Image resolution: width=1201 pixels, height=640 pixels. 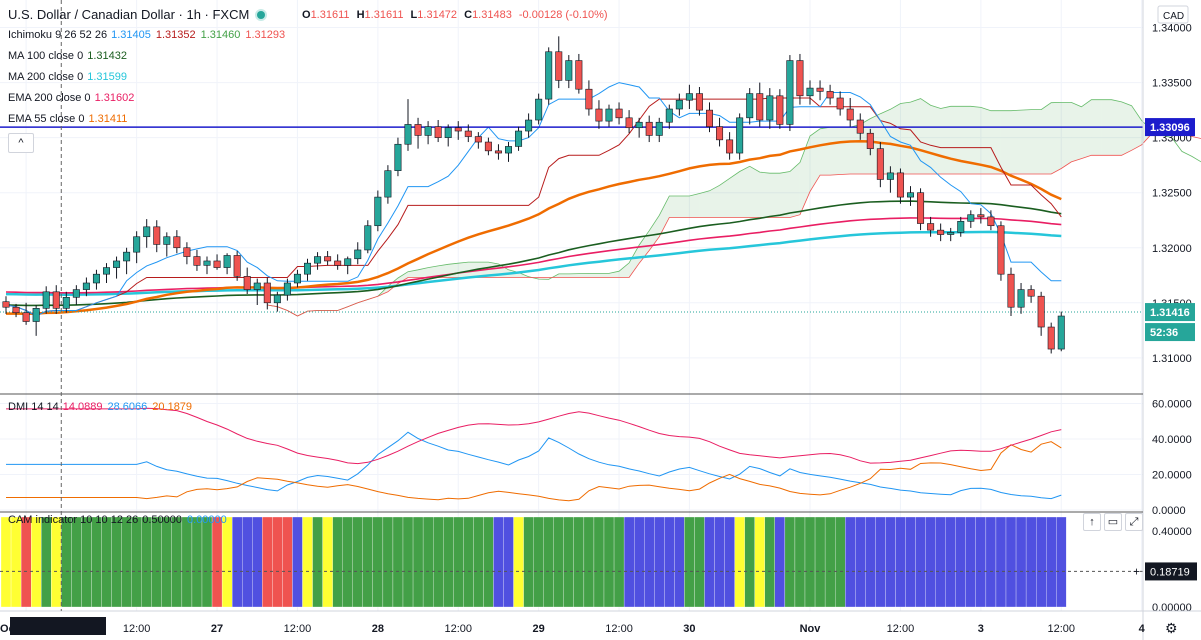 I want to click on maximize-pane-button: ⤢, so click(x=1134, y=522).